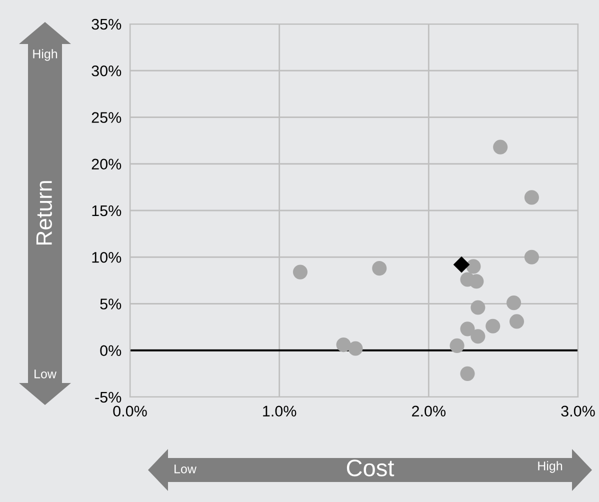  What do you see at coordinates (111, 304) in the screenshot?
I see `y-tick-label: 5%` at bounding box center [111, 304].